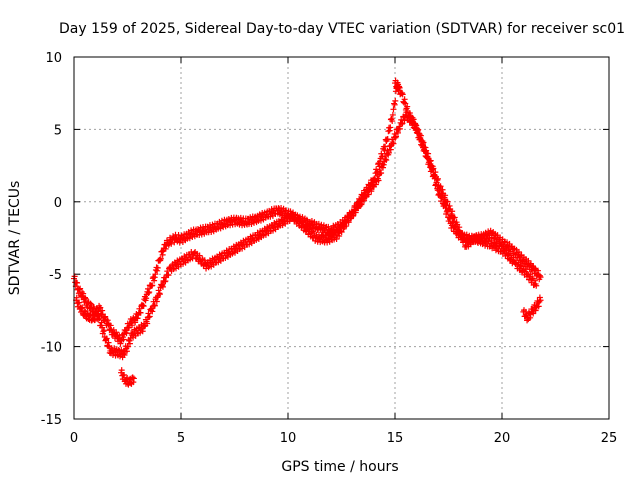 This screenshot has height=480, width=640. What do you see at coordinates (51, 420) in the screenshot?
I see `y-tick-label: -15` at bounding box center [51, 420].